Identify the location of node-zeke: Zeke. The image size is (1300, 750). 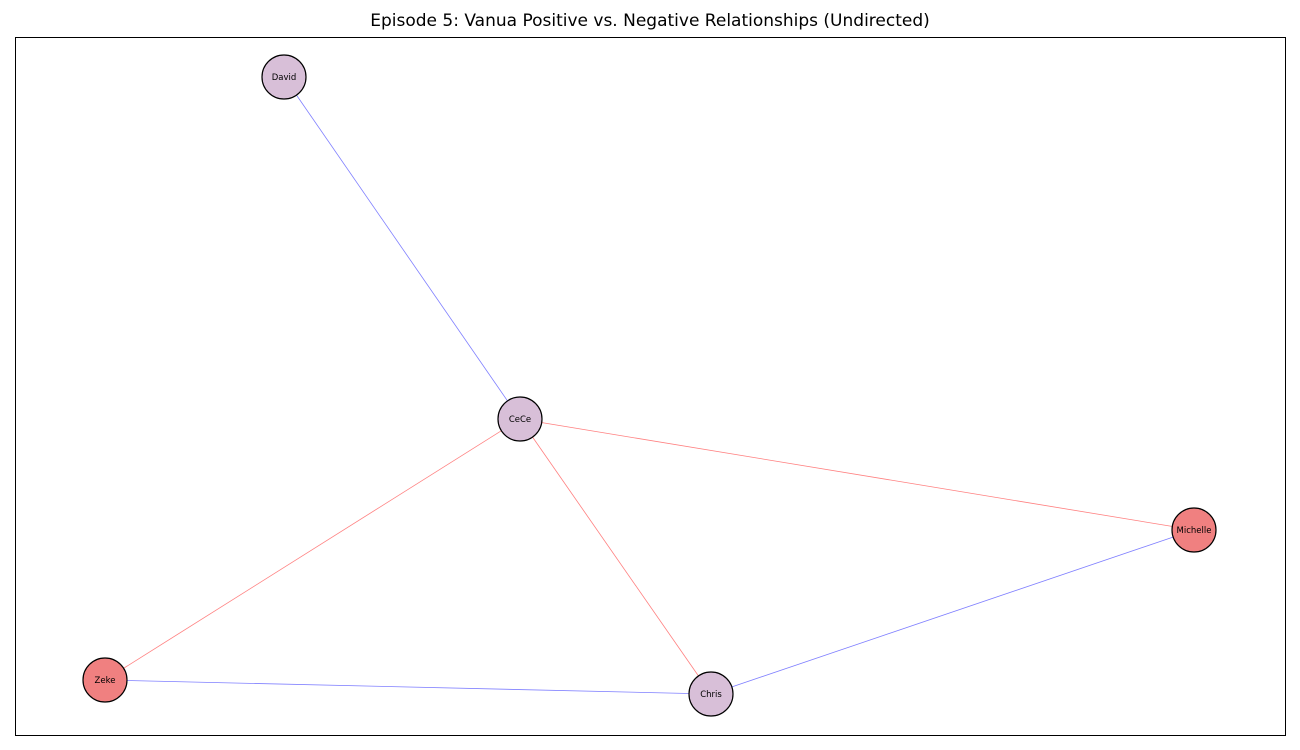
(105, 680).